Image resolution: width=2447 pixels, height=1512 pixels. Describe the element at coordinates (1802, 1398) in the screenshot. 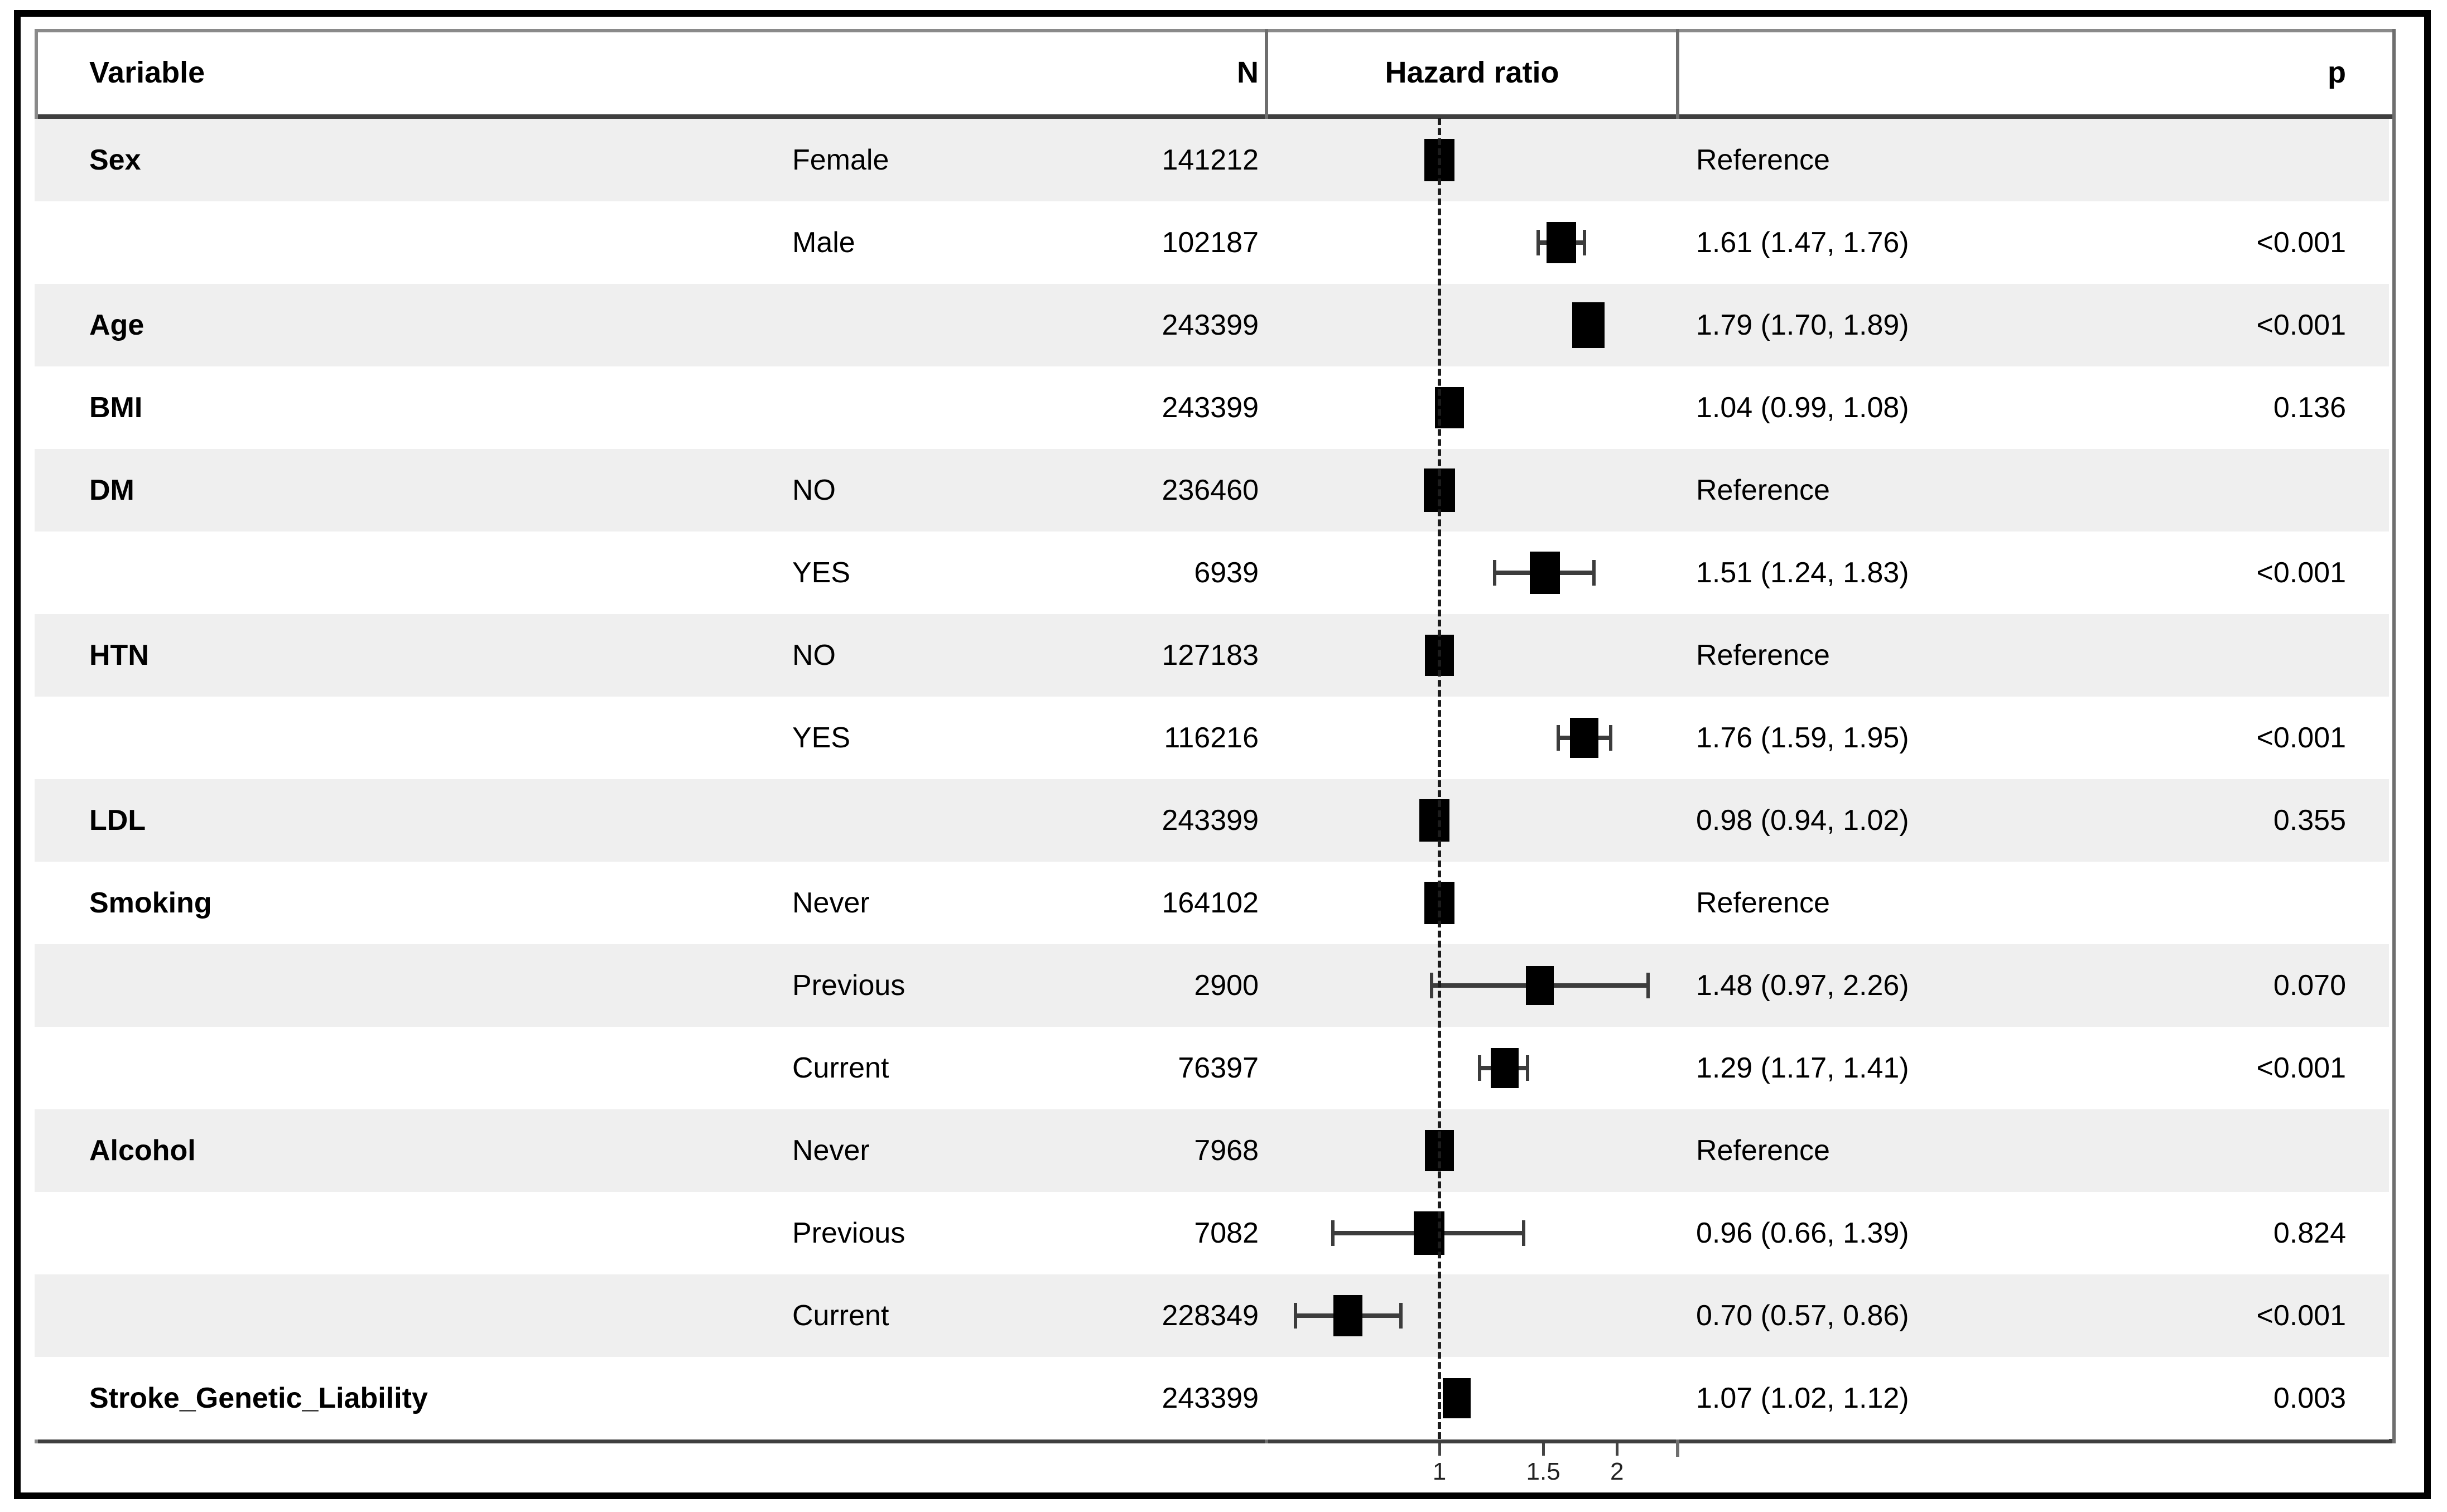

I see `row-estimate-text: 1.07 (1.02, 1.12)` at that location.